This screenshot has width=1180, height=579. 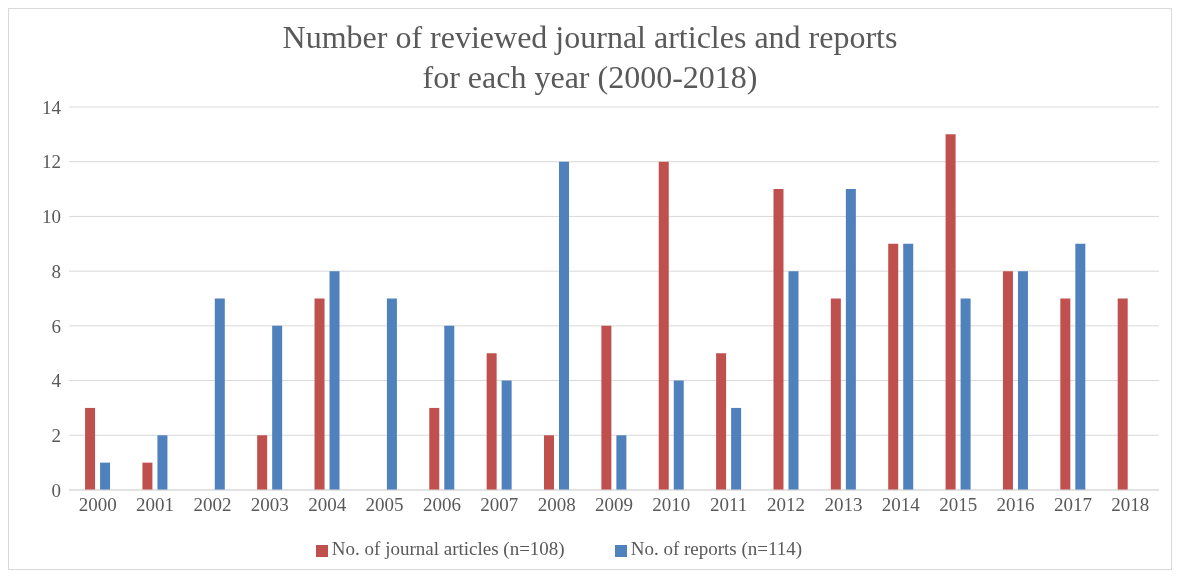 What do you see at coordinates (97, 505) in the screenshot?
I see `x-tick-label: 2000` at bounding box center [97, 505].